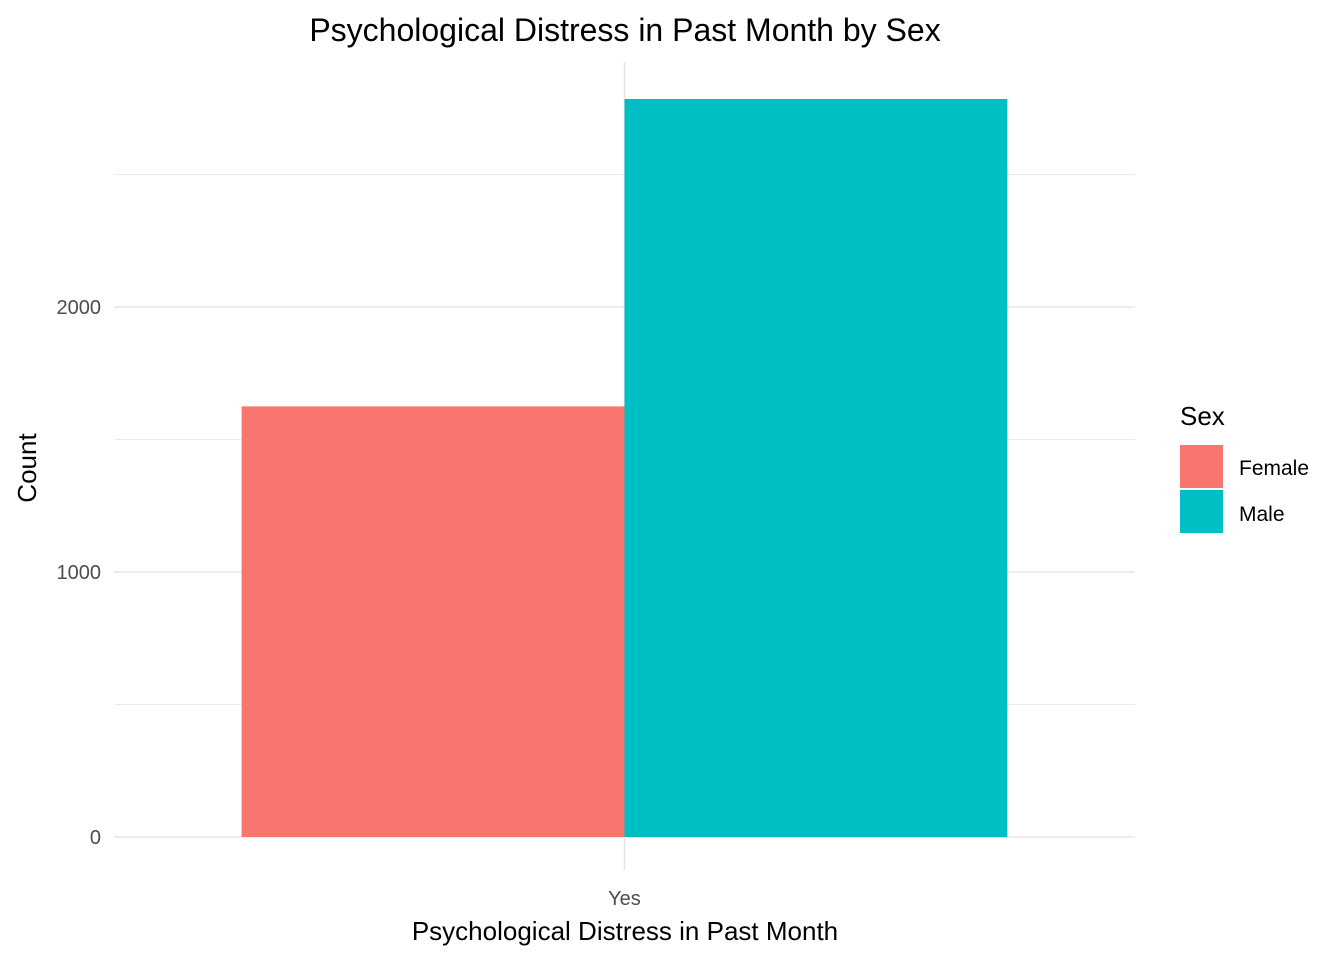  What do you see at coordinates (95, 838) in the screenshot?
I see `y-tick-label: 0` at bounding box center [95, 838].